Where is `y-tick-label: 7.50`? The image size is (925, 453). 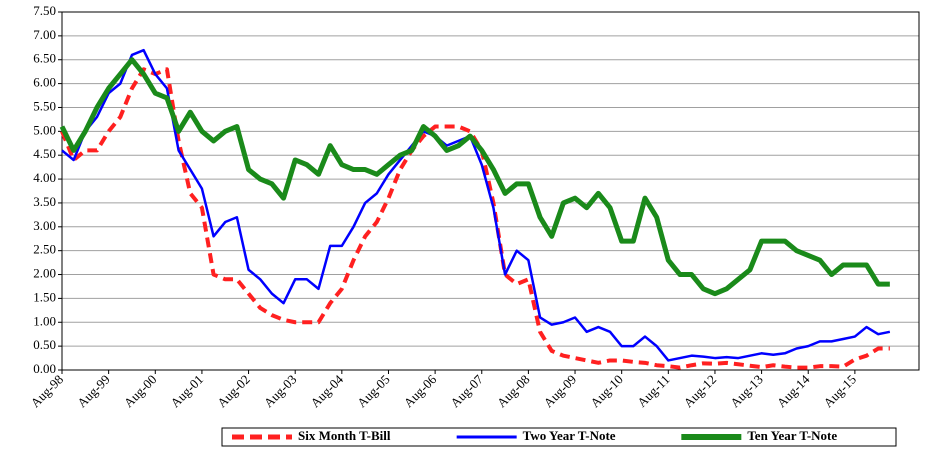
y-tick-label: 7.50 is located at coordinates (44, 10).